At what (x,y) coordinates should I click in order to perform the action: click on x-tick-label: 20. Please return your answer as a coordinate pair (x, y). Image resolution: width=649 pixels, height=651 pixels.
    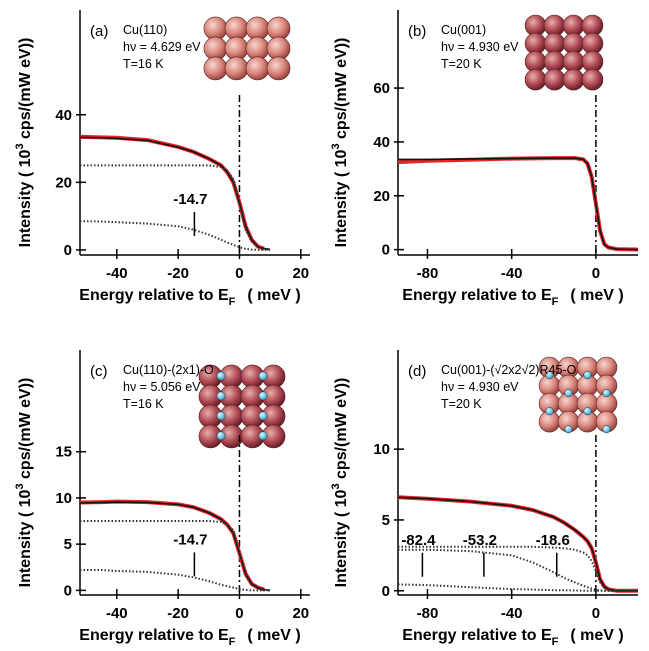
    Looking at the image, I should click on (300, 273).